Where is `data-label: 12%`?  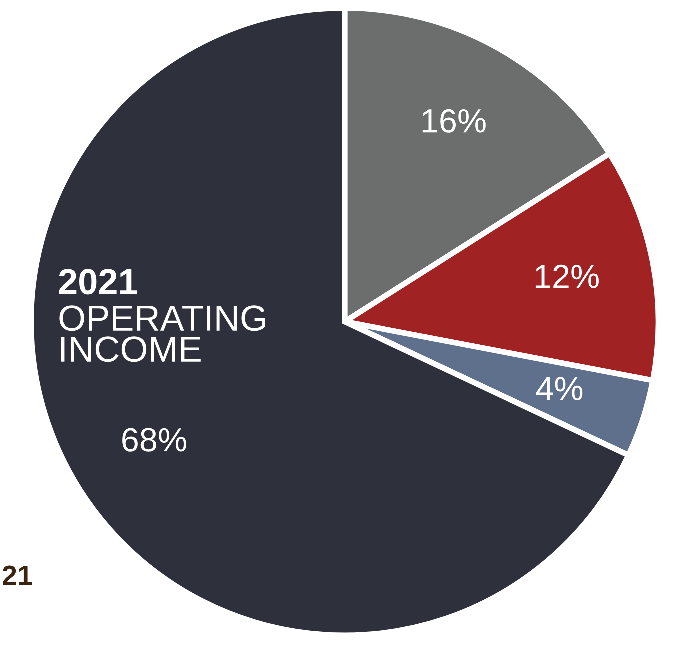 data-label: 12% is located at coordinates (567, 276).